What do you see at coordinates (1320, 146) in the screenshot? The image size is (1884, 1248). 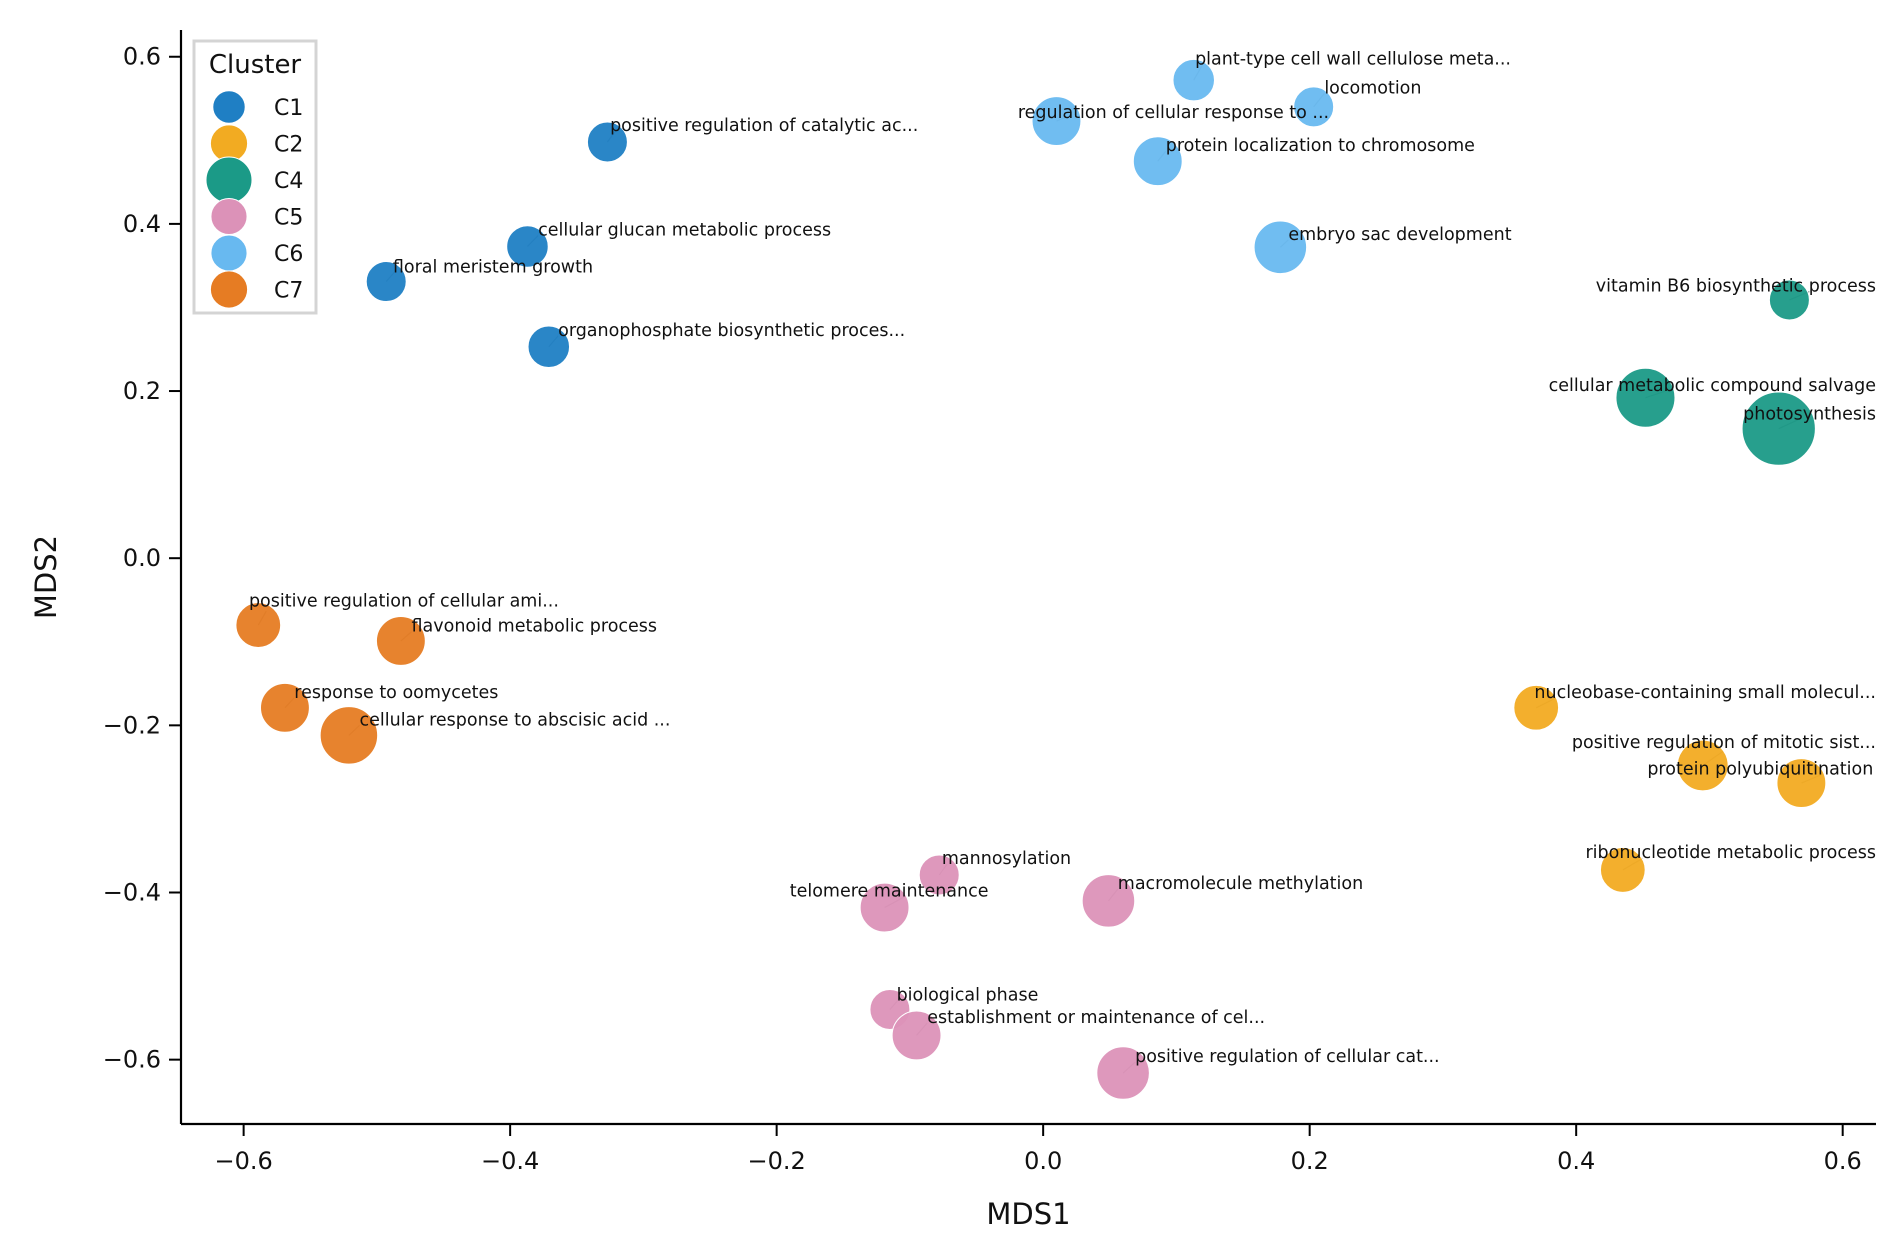 I see `point-label: protein localization to chromosome` at bounding box center [1320, 146].